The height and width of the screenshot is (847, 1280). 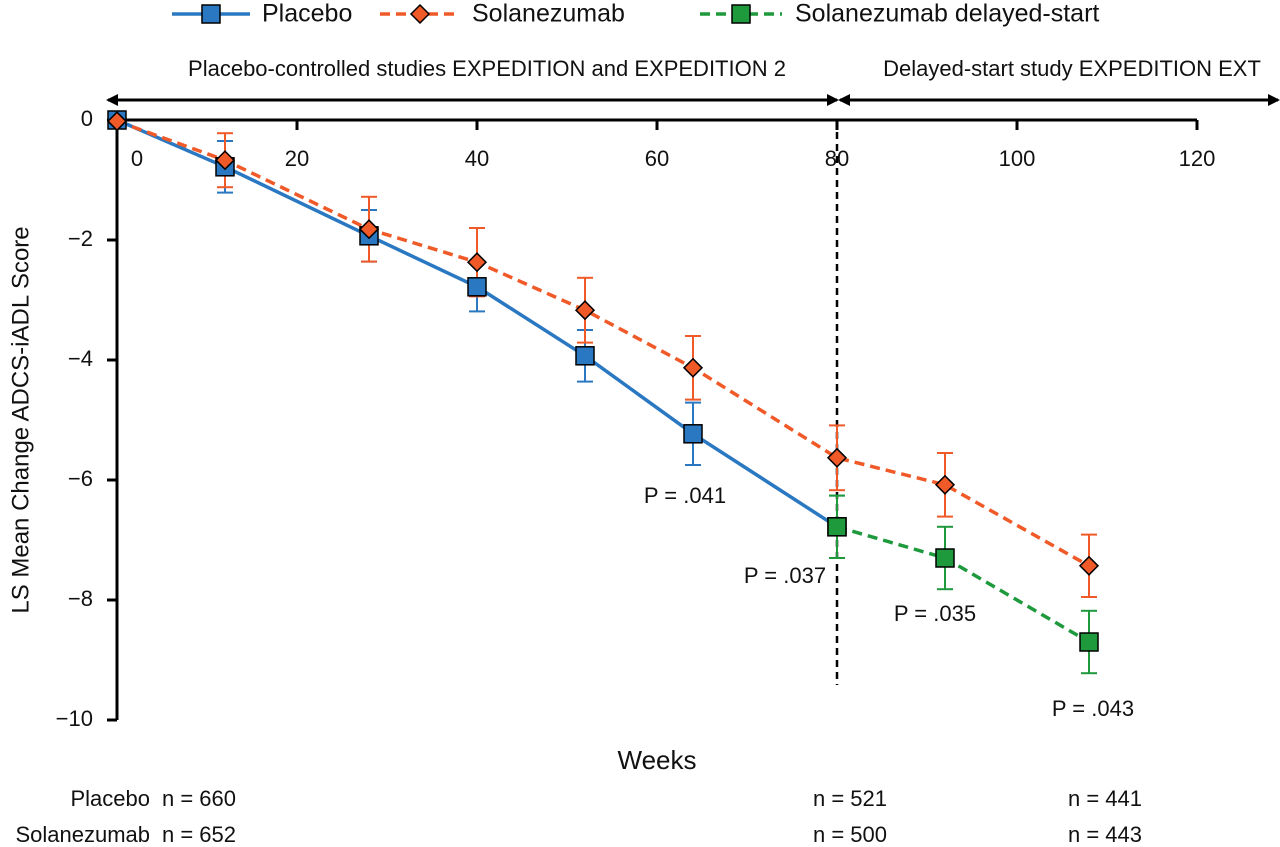 What do you see at coordinates (1105, 798) in the screenshot?
I see `n-cell: n = 441` at bounding box center [1105, 798].